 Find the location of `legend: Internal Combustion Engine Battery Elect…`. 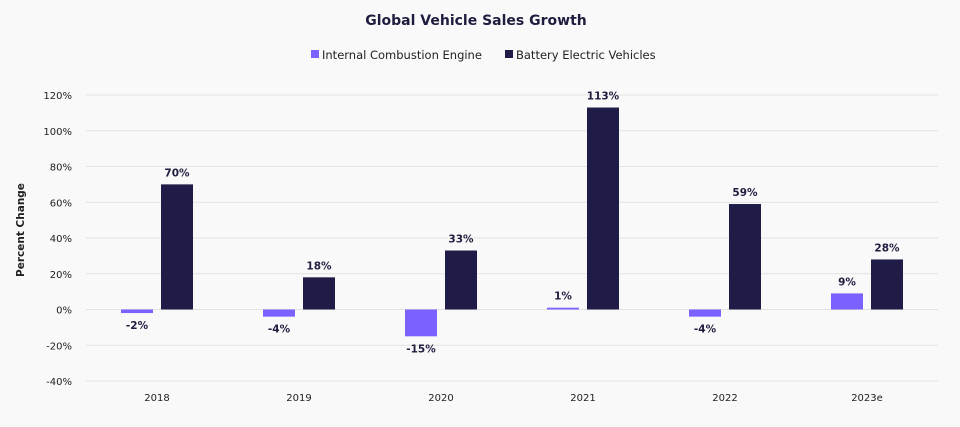

legend: Internal Combustion Engine Battery Elect… is located at coordinates (483, 55).